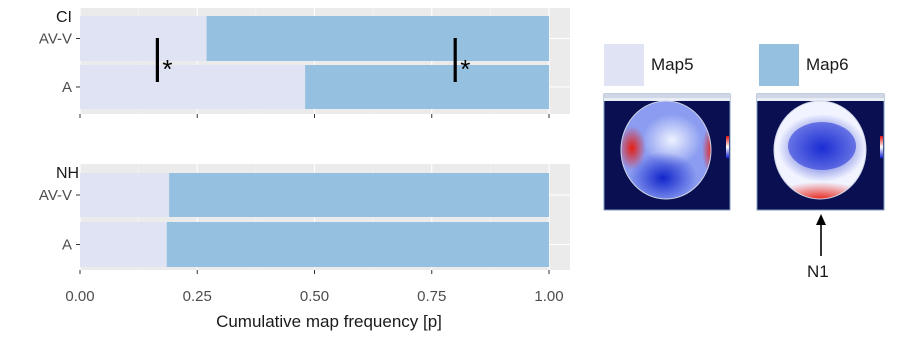 The width and height of the screenshot is (904, 338). What do you see at coordinates (624, 65) in the screenshot?
I see `legend-swatch-map5` at bounding box center [624, 65].